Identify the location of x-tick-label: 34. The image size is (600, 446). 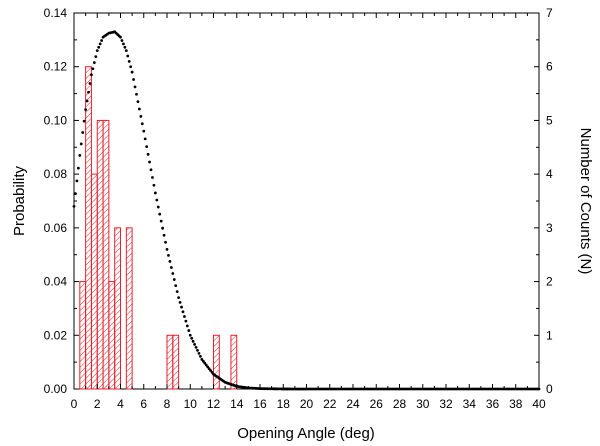
(470, 404).